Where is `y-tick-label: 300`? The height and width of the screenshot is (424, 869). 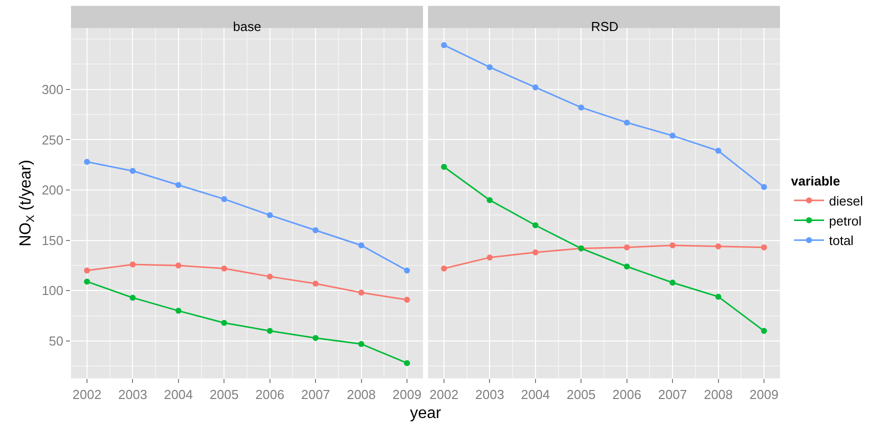 y-tick-label: 300 is located at coordinates (53, 89).